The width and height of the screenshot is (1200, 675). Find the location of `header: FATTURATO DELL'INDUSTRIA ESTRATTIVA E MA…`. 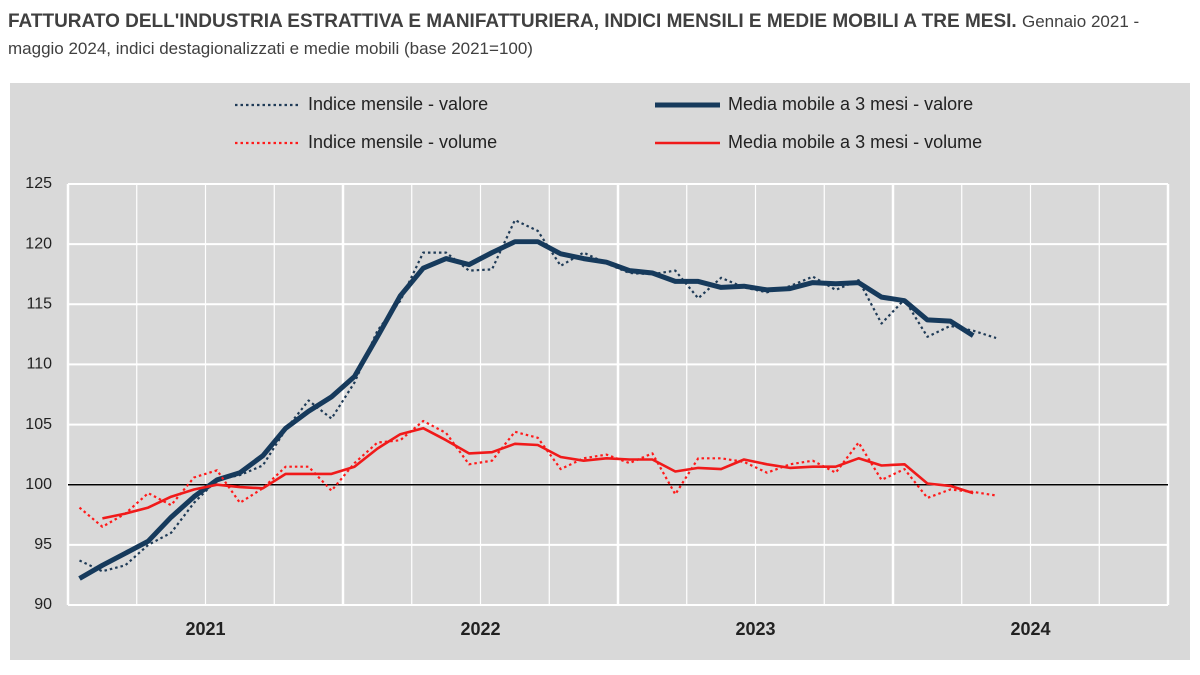

header: FATTURATO DELL'INDUSTRIA ESTRATTIVA E MA… is located at coordinates (598, 35).